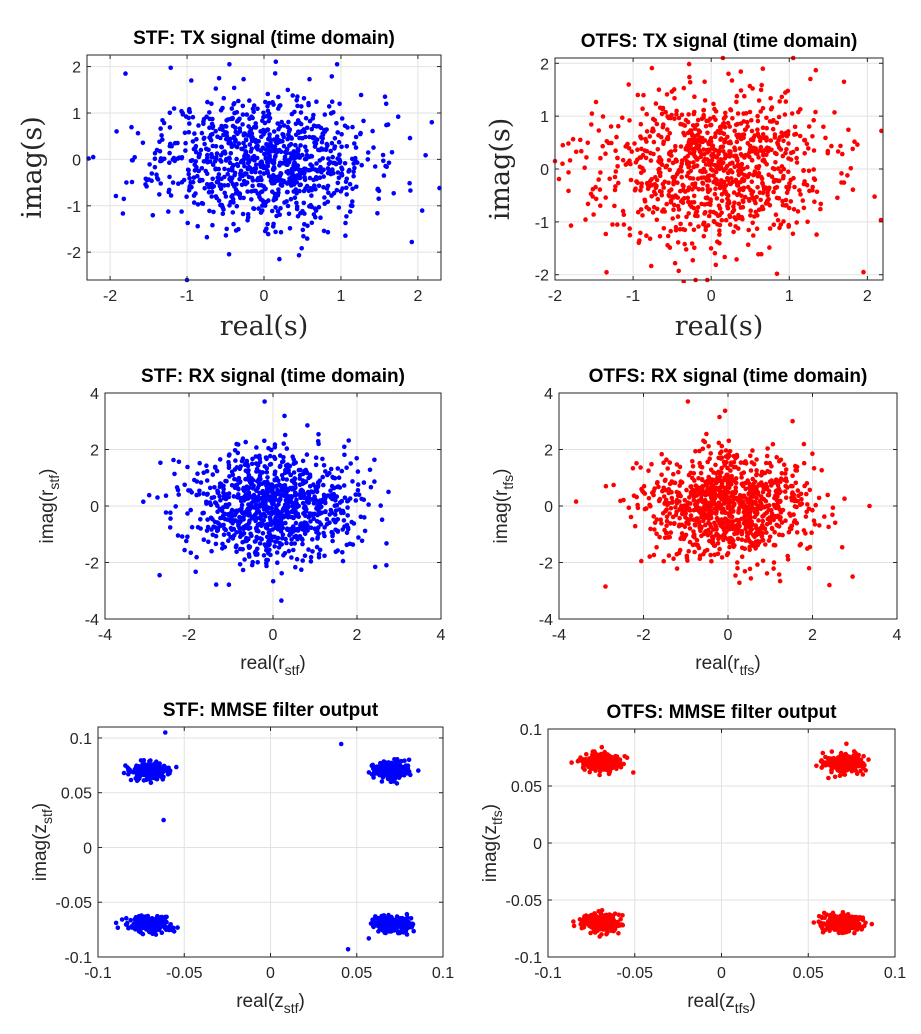 This screenshot has height=1034, width=921. I want to click on y-axis-label: imag(s), so click(32, 167).